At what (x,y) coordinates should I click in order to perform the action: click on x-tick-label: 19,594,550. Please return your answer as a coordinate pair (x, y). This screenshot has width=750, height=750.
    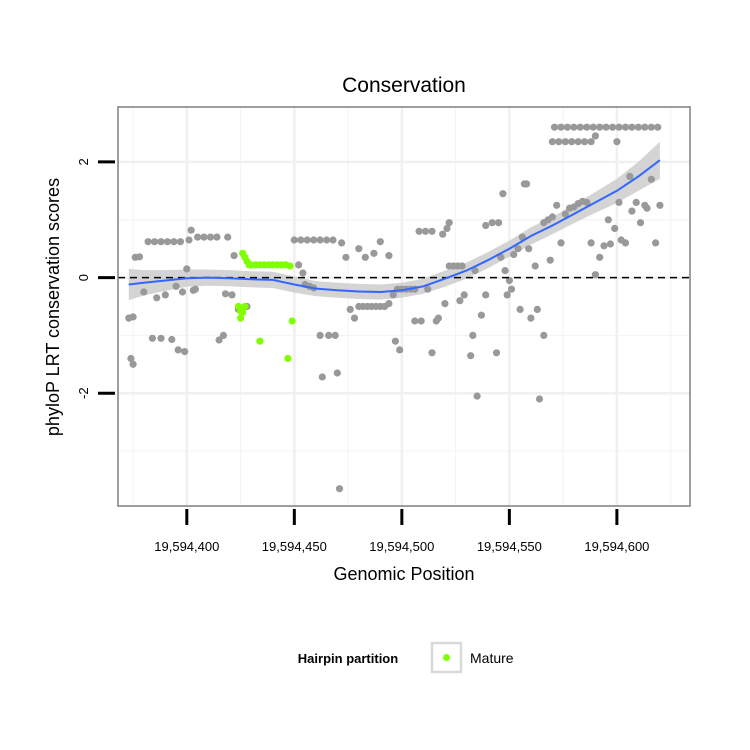
    Looking at the image, I should click on (509, 546).